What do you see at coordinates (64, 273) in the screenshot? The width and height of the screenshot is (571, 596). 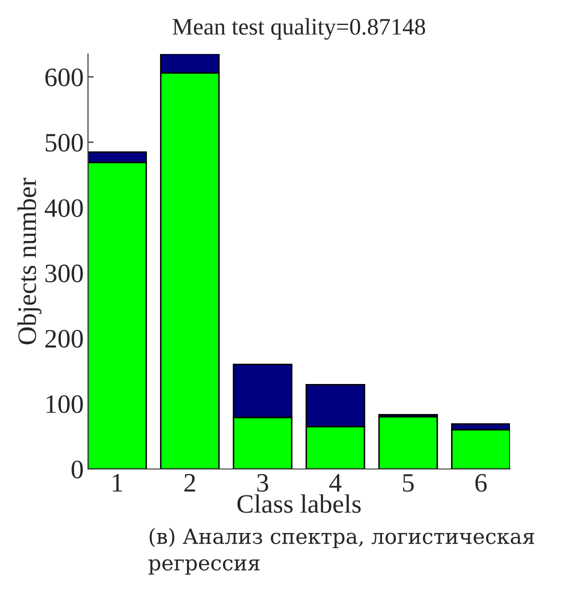 I see `y-tick-label: 300` at bounding box center [64, 273].